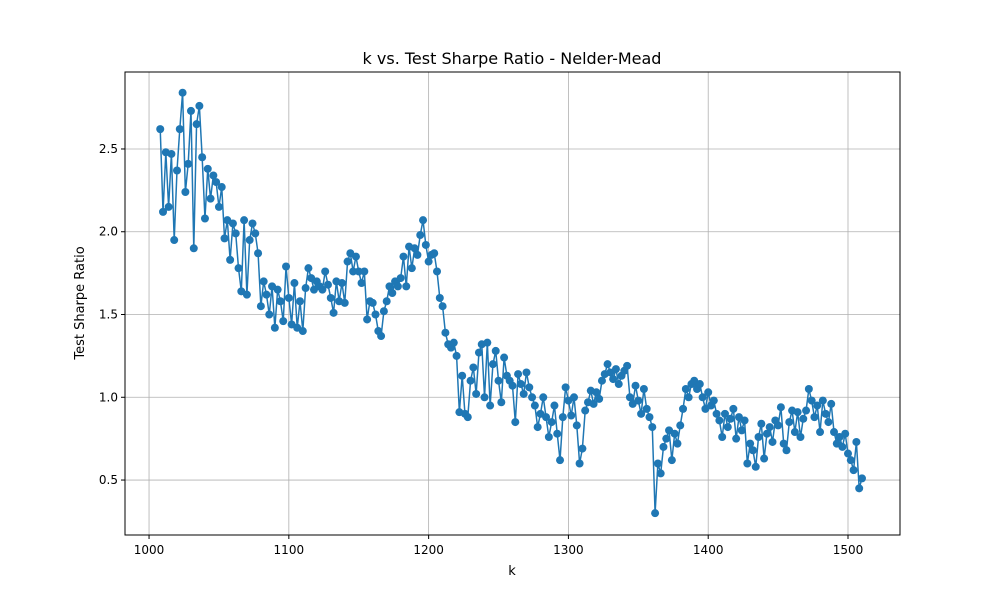  I want to click on x-tick-label: 1400, so click(708, 550).